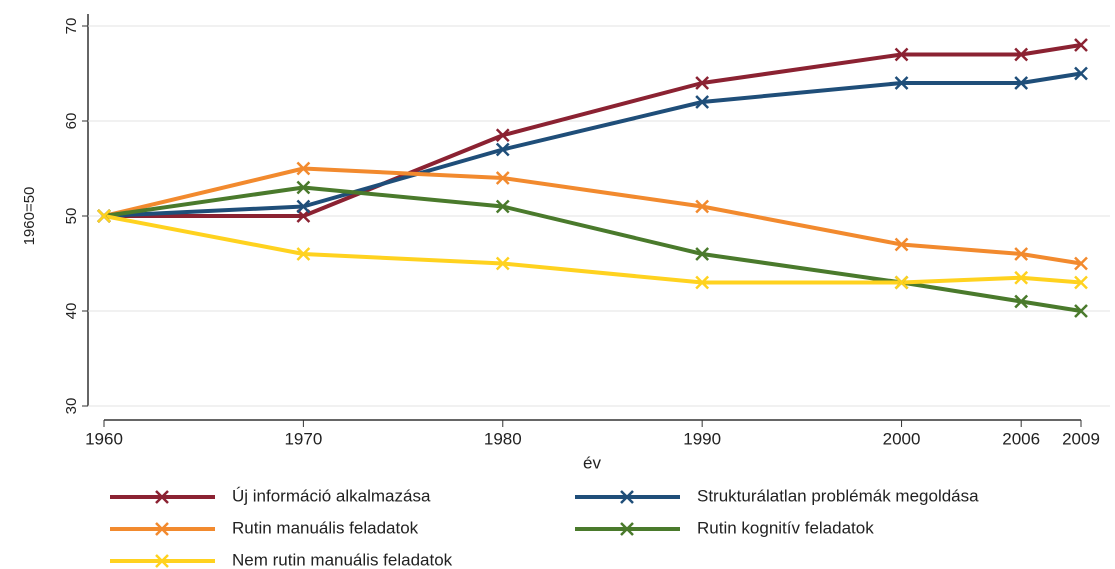 The image size is (1115, 569). I want to click on legend-label: Új információ alkalmazása, so click(331, 495).